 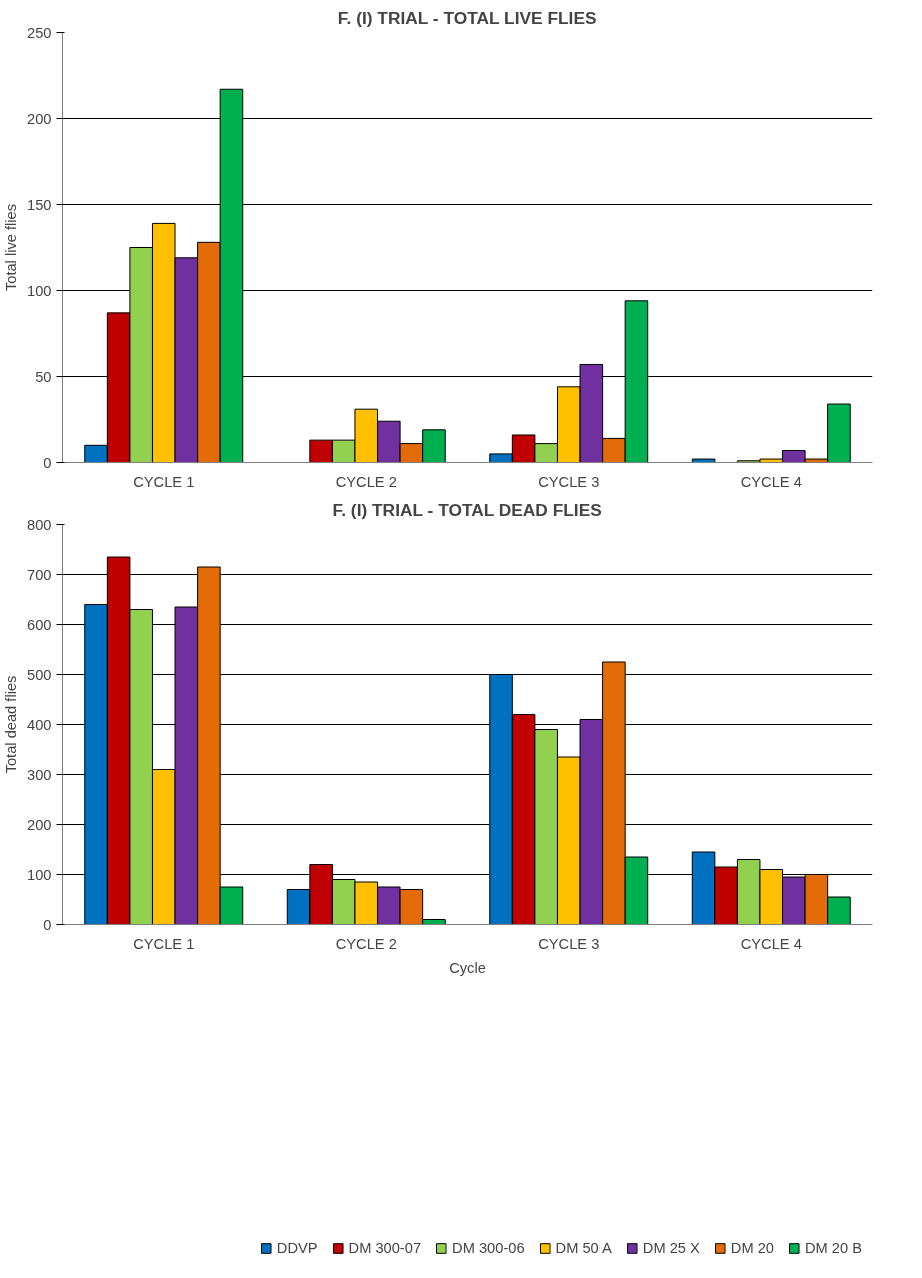 What do you see at coordinates (39, 32) in the screenshot?
I see `y-tick-label: 250` at bounding box center [39, 32].